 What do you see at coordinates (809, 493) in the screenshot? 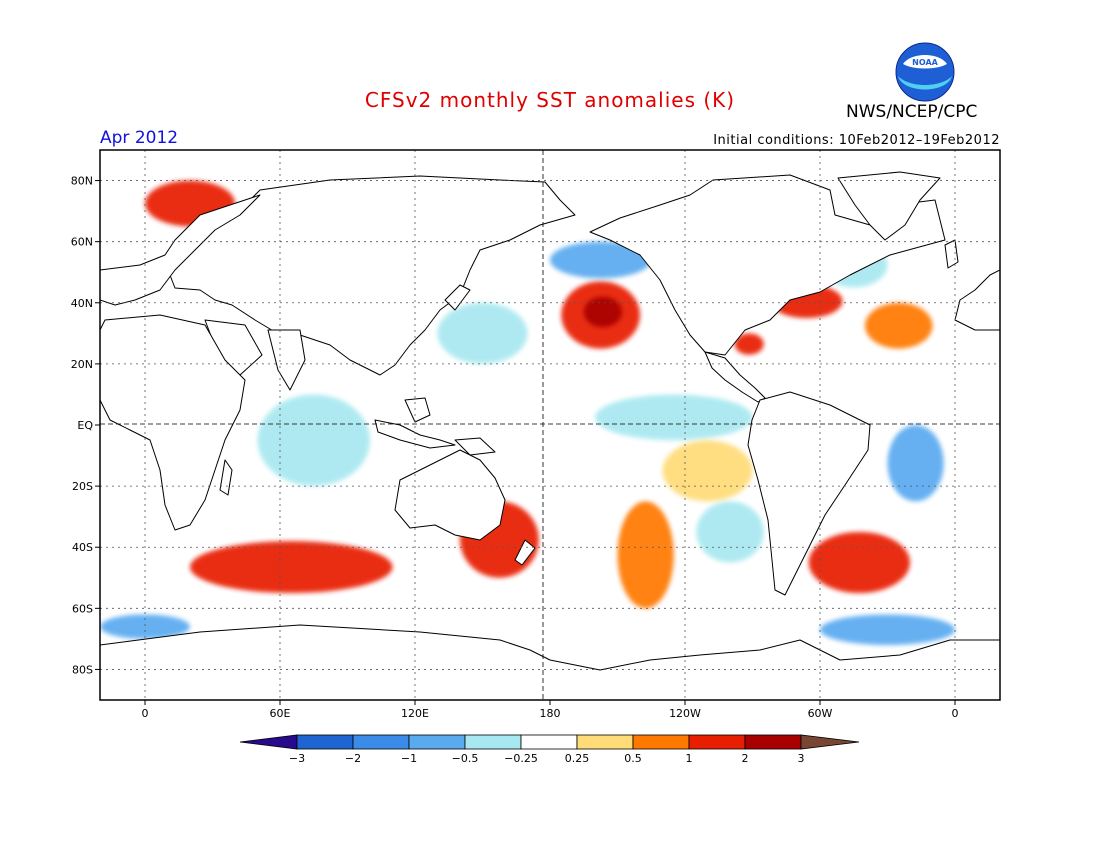
I see `south-america` at bounding box center [809, 493].